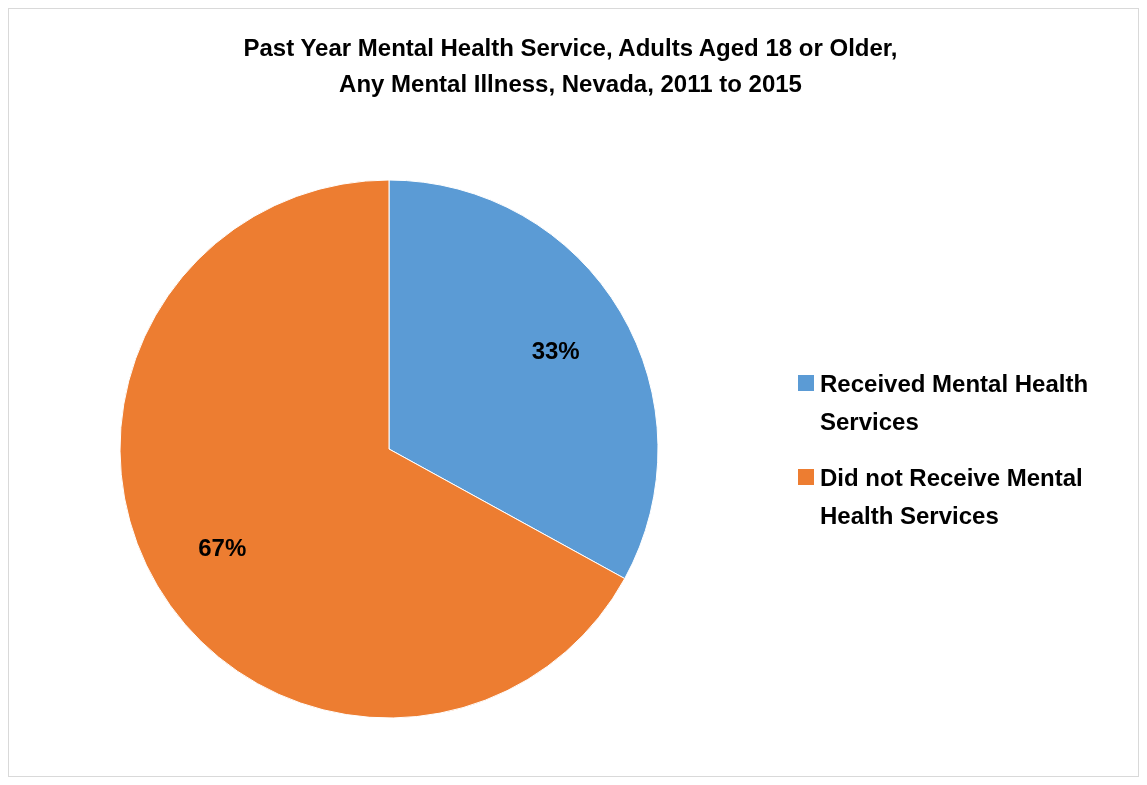 The height and width of the screenshot is (785, 1147). Describe the element at coordinates (951, 496) in the screenshot. I see `legend-label: Did not Receive Mental Health Services` at that location.